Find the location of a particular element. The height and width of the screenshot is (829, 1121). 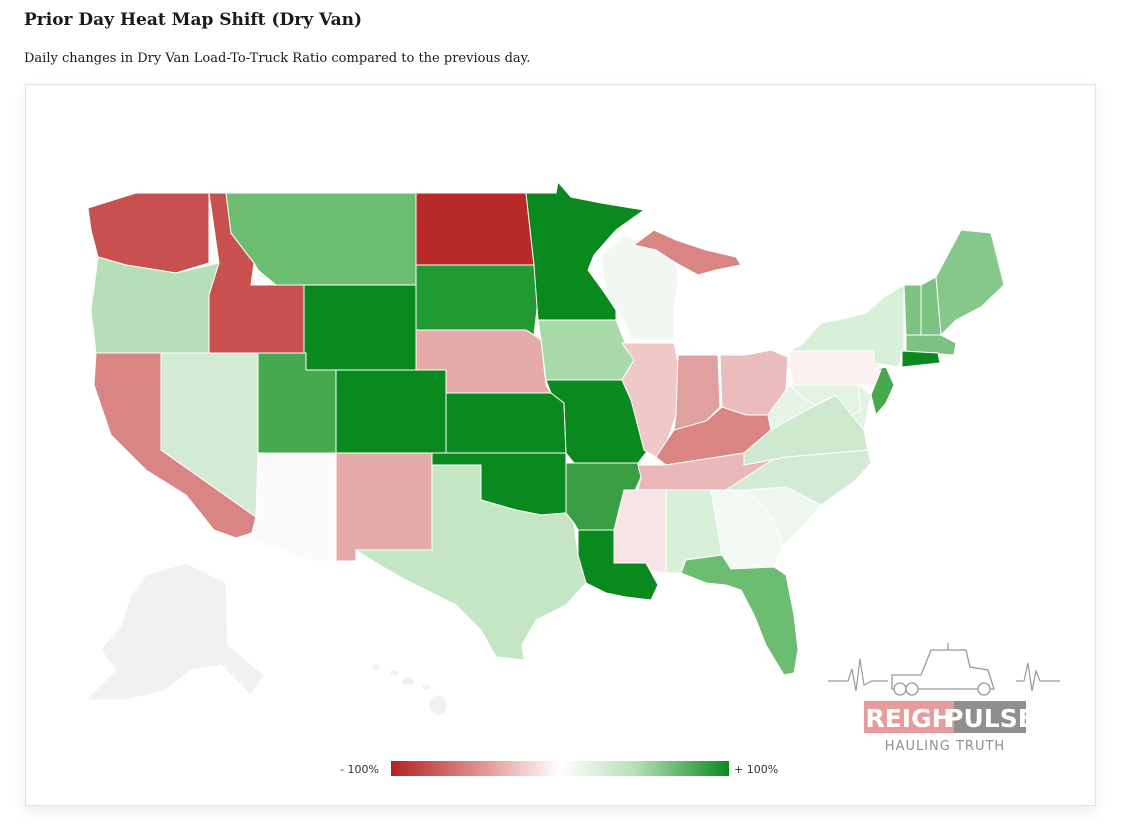

state-tx is located at coordinates (470, 562).